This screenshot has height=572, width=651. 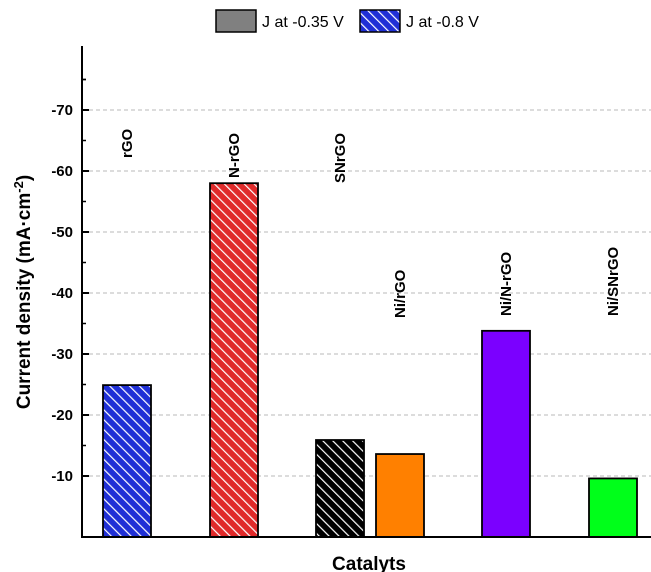 I want to click on y-tick-label: -60, so click(x=62, y=171).